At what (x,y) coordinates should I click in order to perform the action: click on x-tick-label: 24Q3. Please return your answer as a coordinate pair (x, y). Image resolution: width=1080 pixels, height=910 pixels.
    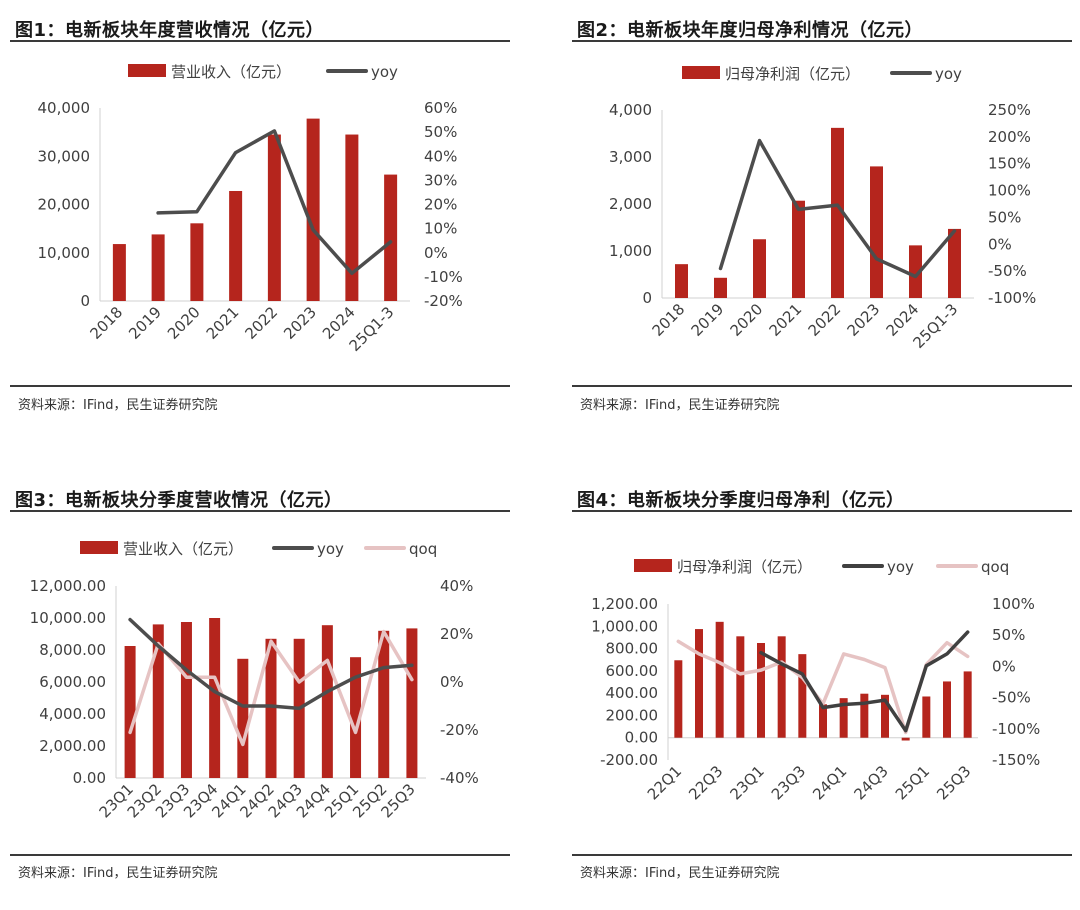
    Looking at the image, I should click on (871, 782).